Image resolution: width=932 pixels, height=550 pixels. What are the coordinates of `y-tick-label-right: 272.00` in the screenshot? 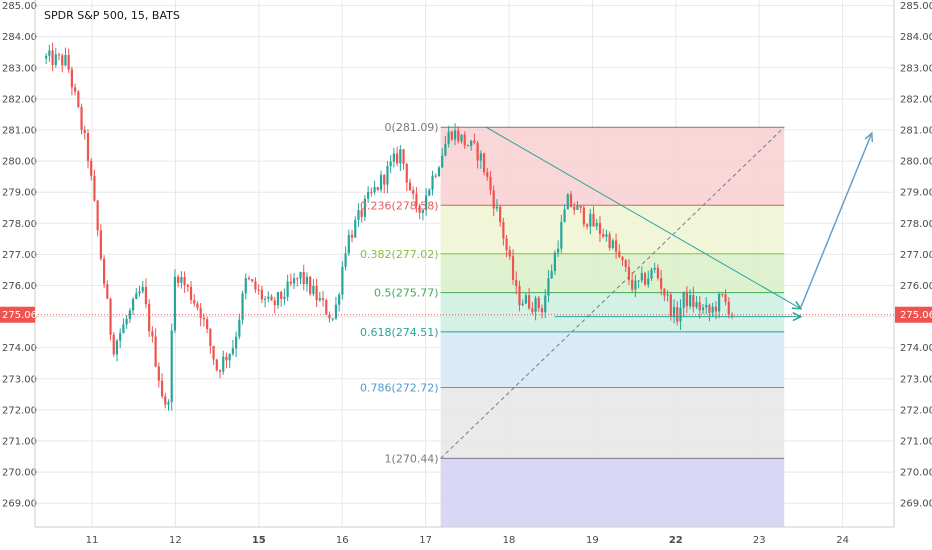 It's located at (916, 410).